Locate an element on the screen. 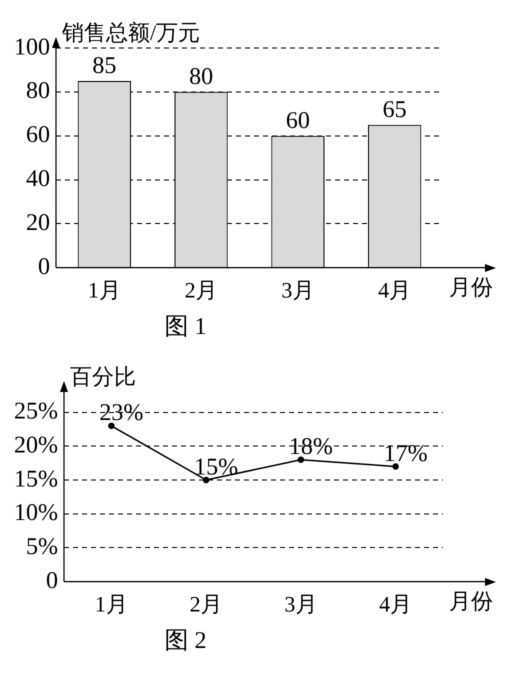 The image size is (521, 698). y-tick-label: 15% is located at coordinates (36, 479).